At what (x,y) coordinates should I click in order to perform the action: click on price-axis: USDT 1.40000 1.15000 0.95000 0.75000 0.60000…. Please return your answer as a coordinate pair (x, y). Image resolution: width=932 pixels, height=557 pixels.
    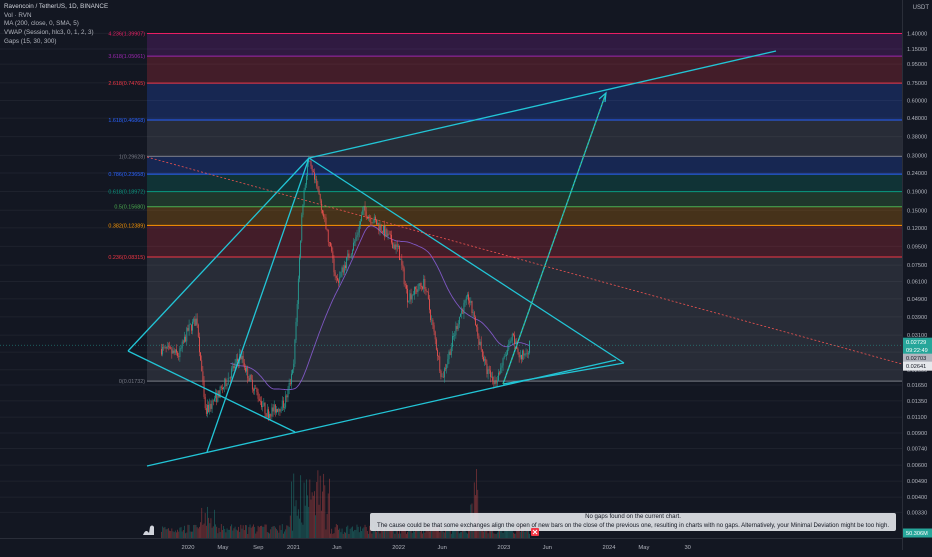
    Looking at the image, I should click on (917, 275).